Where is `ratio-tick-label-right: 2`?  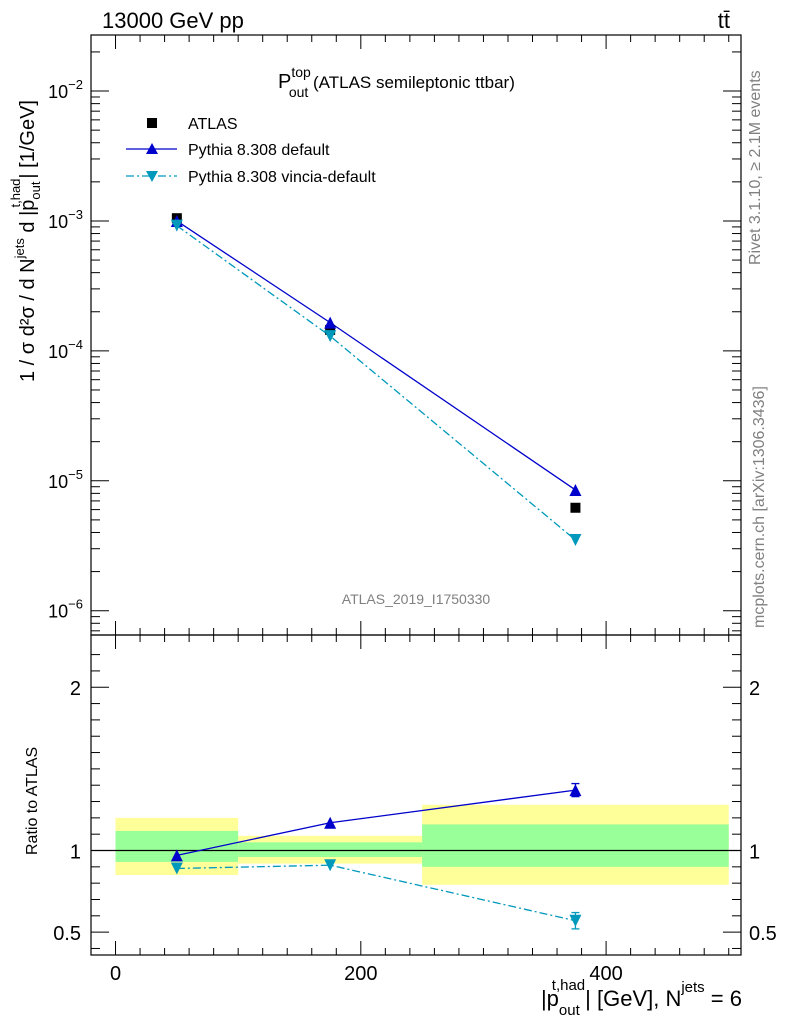 ratio-tick-label-right: 2 is located at coordinates (754, 689).